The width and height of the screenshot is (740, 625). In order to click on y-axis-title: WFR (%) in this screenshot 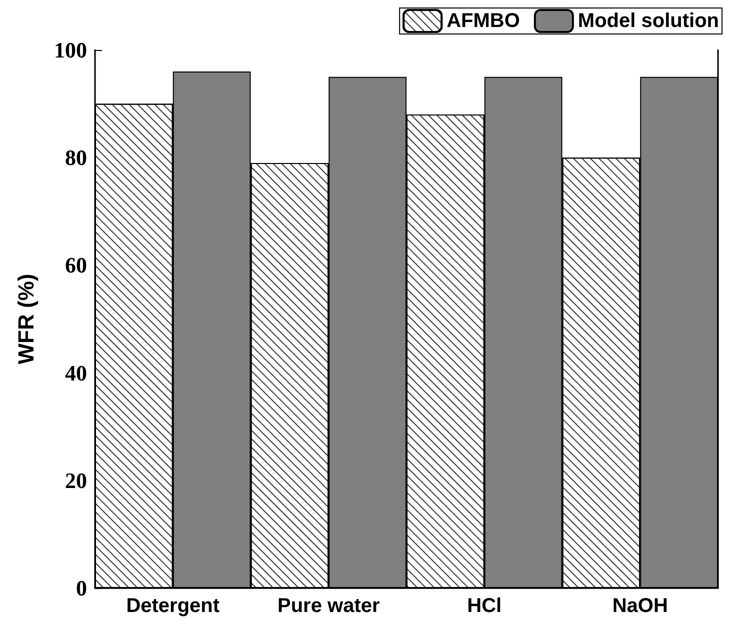, I will do `click(26, 319)`.